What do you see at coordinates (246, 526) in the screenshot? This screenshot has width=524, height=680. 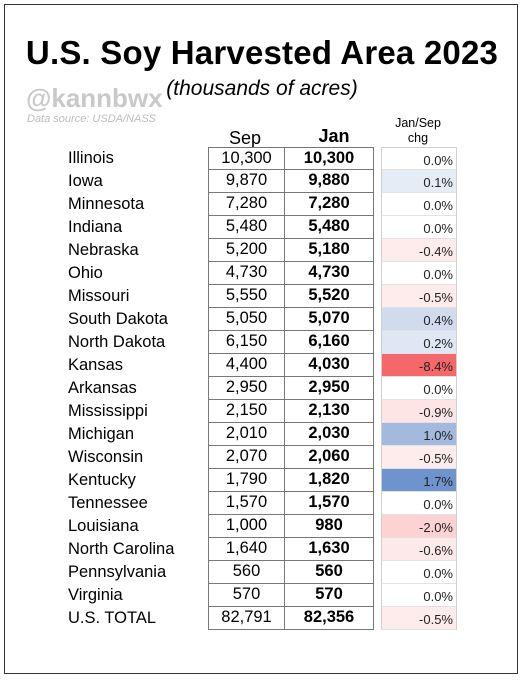 I see `sep-value: 1,000` at bounding box center [246, 526].